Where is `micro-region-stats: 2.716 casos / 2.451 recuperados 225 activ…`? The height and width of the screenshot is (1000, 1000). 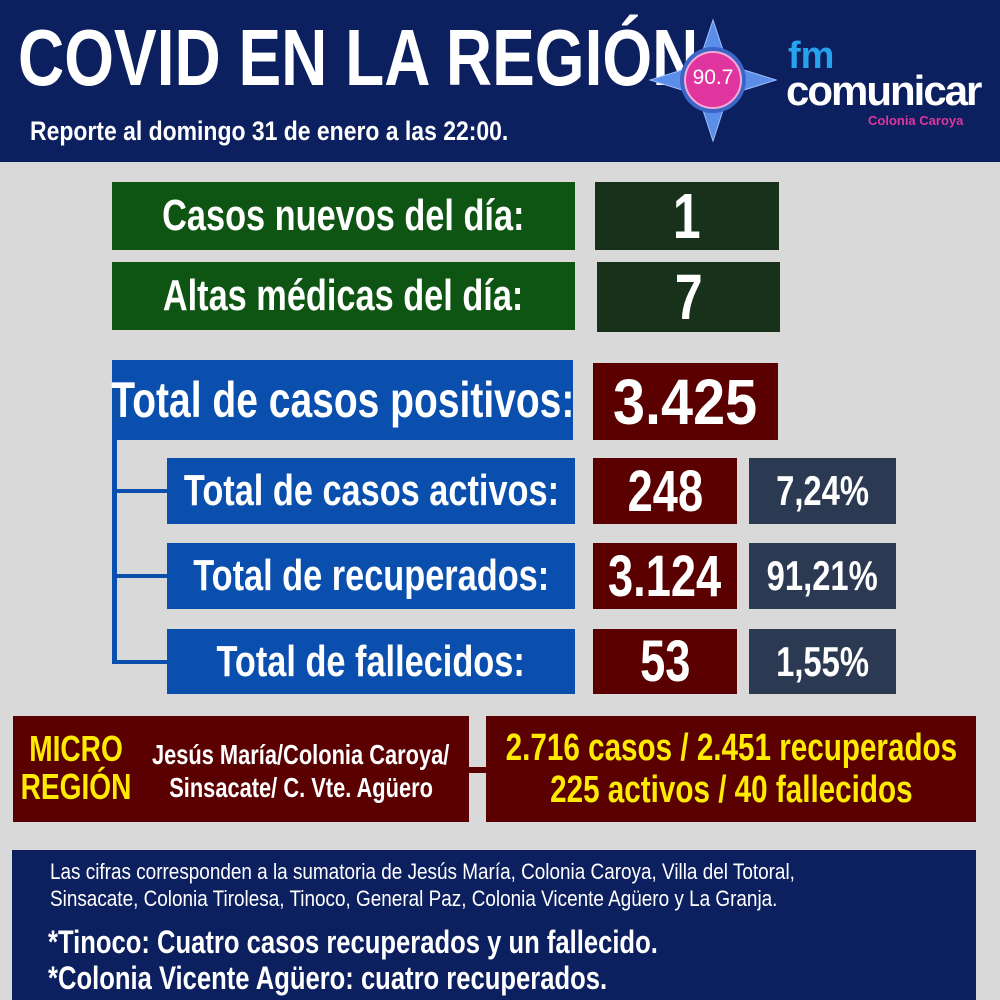 micro-region-stats: 2.716 casos / 2.451 recuperados 225 activ… is located at coordinates (731, 769).